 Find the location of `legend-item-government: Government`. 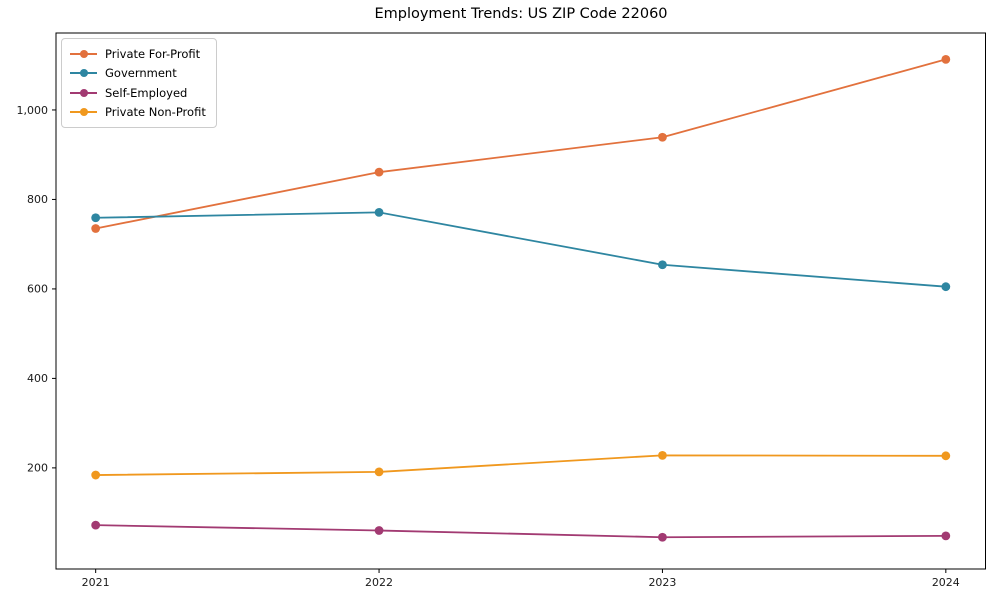

legend-item-government: Government is located at coordinates (138, 74).